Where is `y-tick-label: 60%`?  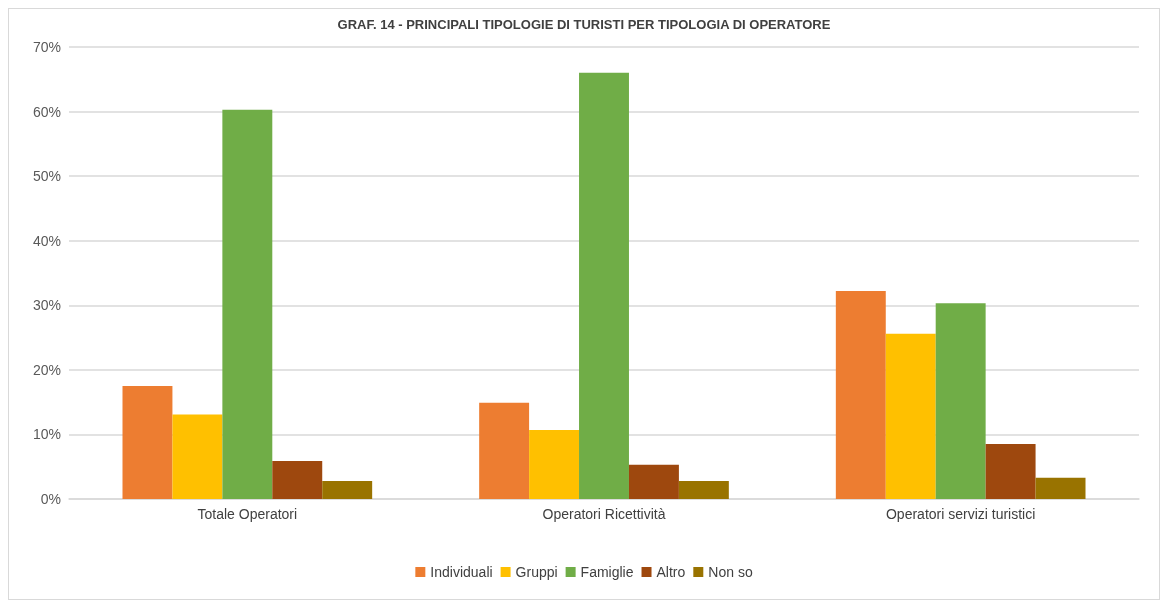 y-tick-label: 60% is located at coordinates (46, 111).